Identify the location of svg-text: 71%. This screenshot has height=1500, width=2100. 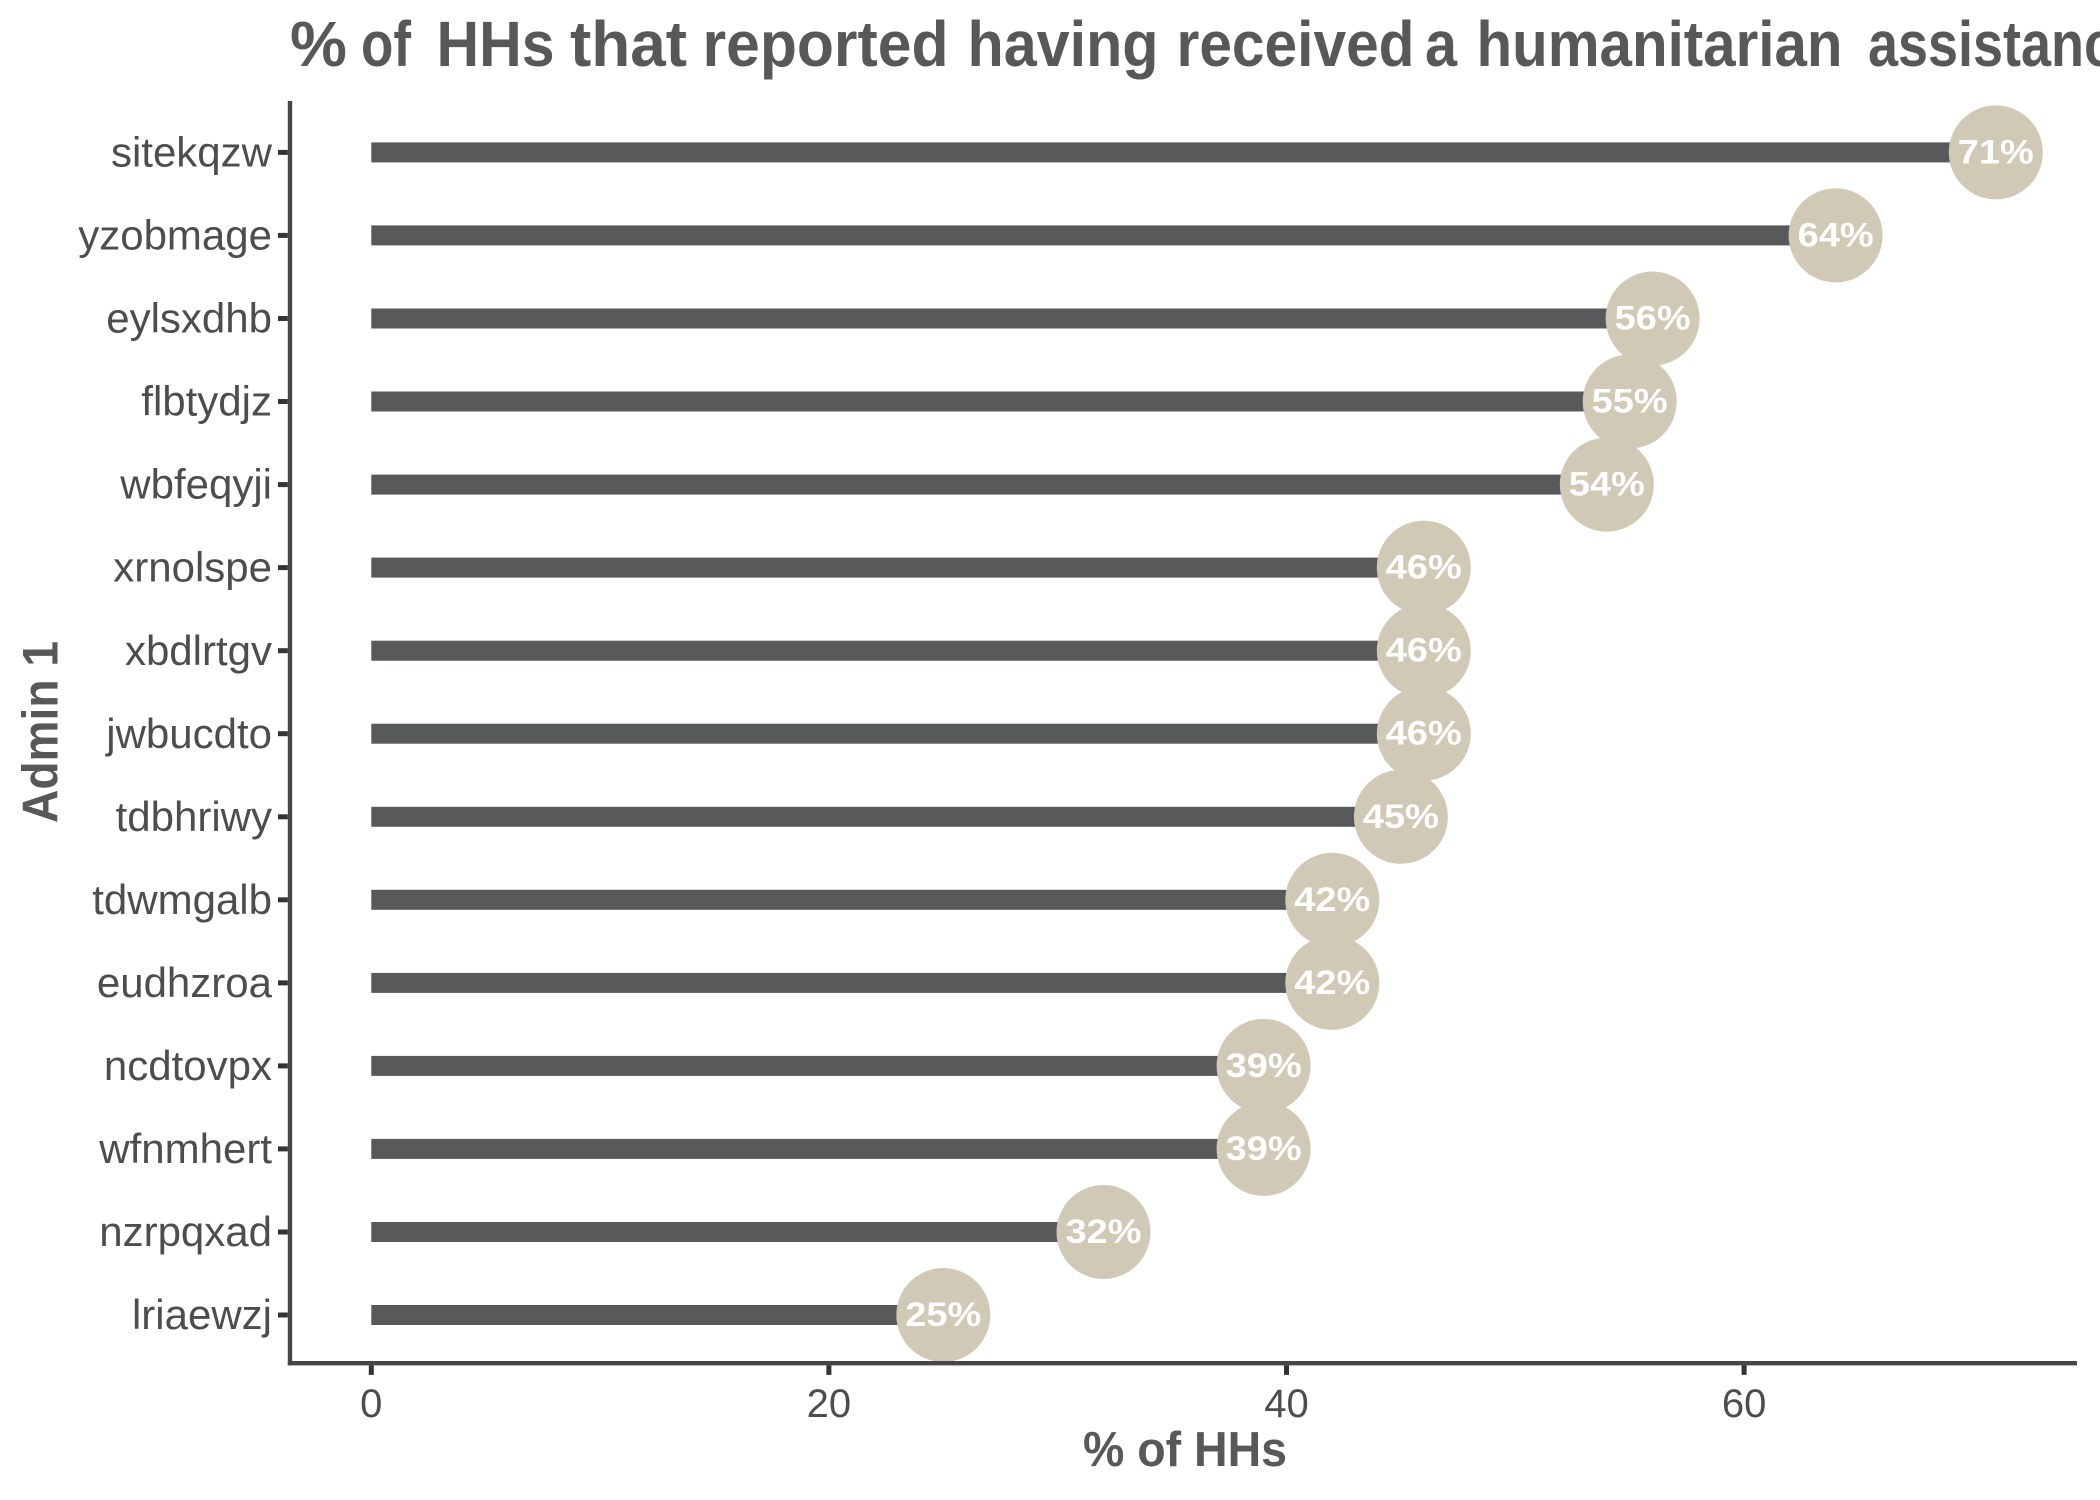
(1996, 152).